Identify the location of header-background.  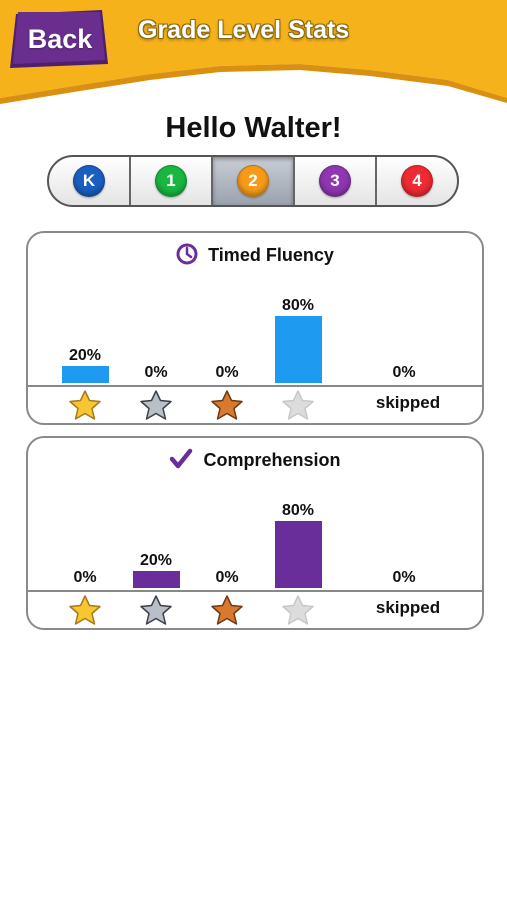
(253, 52).